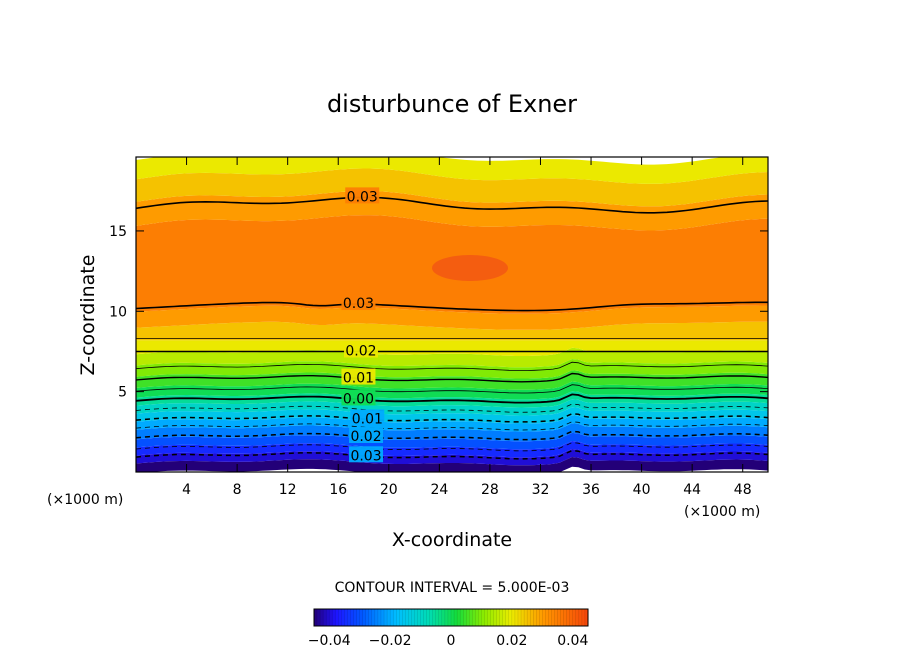 This screenshot has width=904, height=654. Describe the element at coordinates (186, 490) in the screenshot. I see `x-axis-tick-label: 4` at that location.